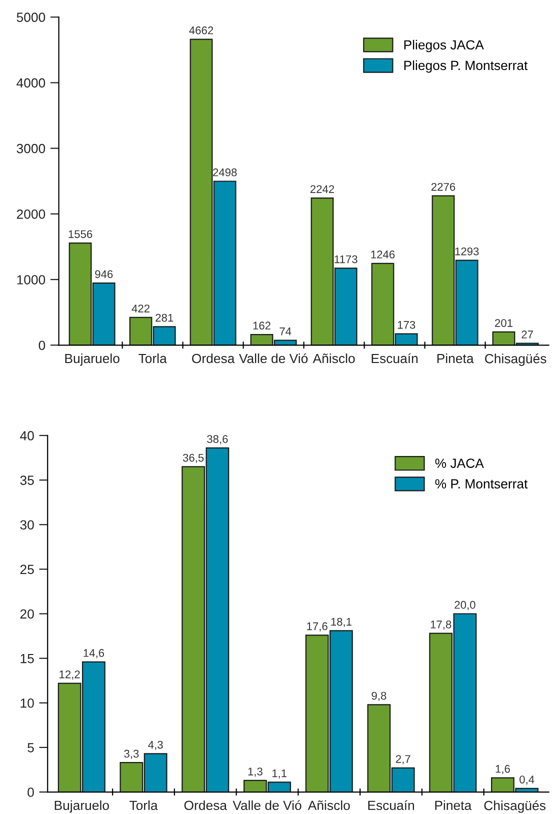 The width and height of the screenshot is (560, 814). I want to click on y-tick-label: 1000, so click(31, 279).